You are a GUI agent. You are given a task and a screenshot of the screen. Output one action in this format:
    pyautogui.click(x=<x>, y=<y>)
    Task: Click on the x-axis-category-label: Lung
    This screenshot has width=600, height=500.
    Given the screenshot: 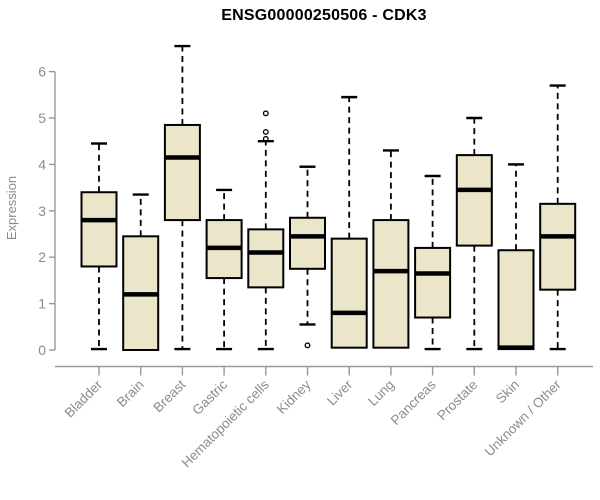 What is the action you would take?
    pyautogui.click(x=381, y=393)
    